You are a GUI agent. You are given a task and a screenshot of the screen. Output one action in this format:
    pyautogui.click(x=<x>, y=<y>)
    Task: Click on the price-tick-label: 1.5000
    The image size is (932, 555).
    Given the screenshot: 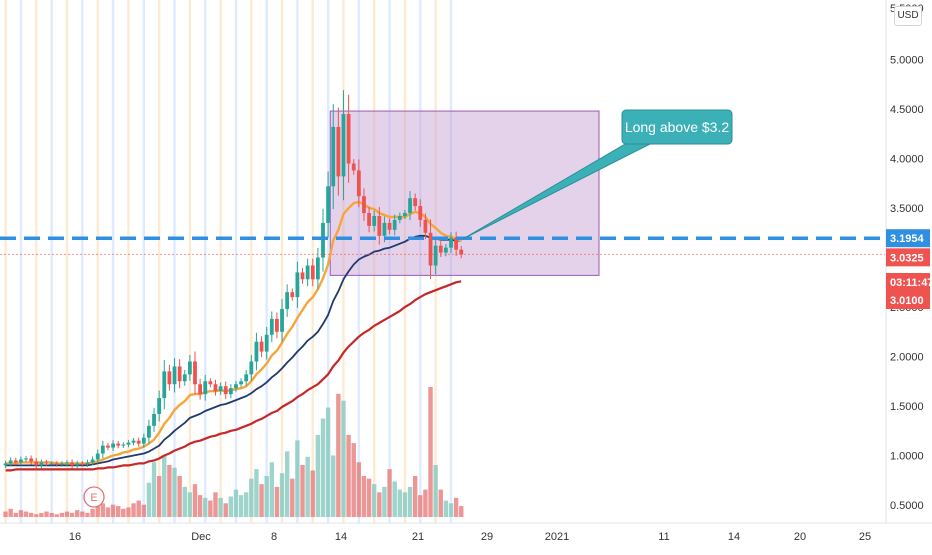 What is the action you would take?
    pyautogui.click(x=907, y=407)
    